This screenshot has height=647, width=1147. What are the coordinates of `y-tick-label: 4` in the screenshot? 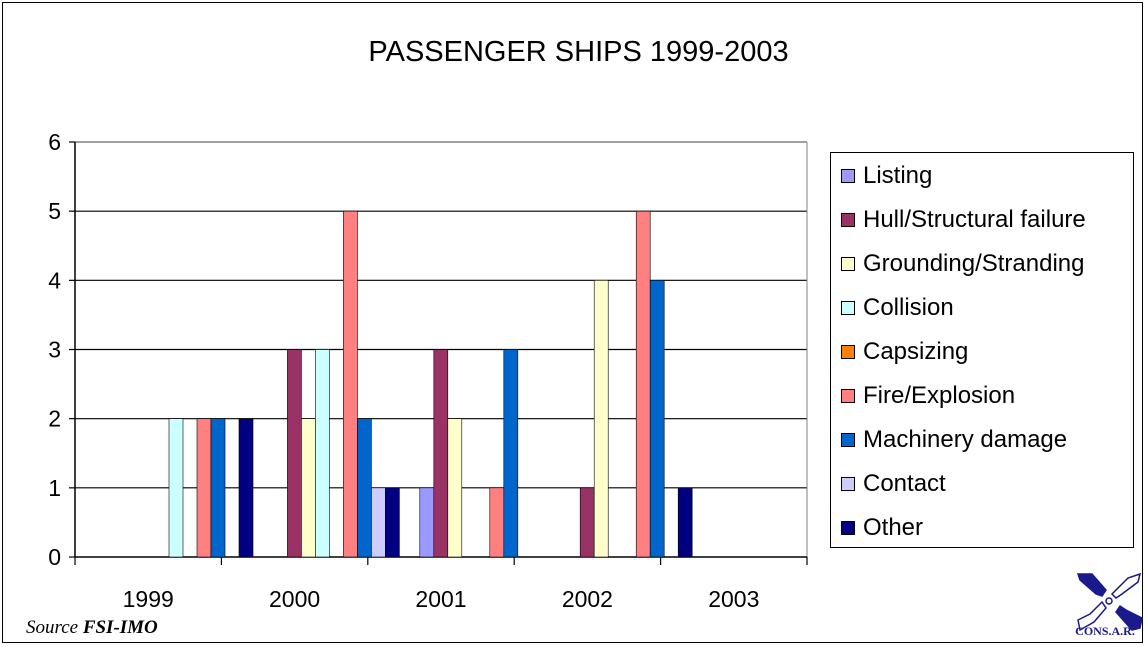 It's located at (54, 280).